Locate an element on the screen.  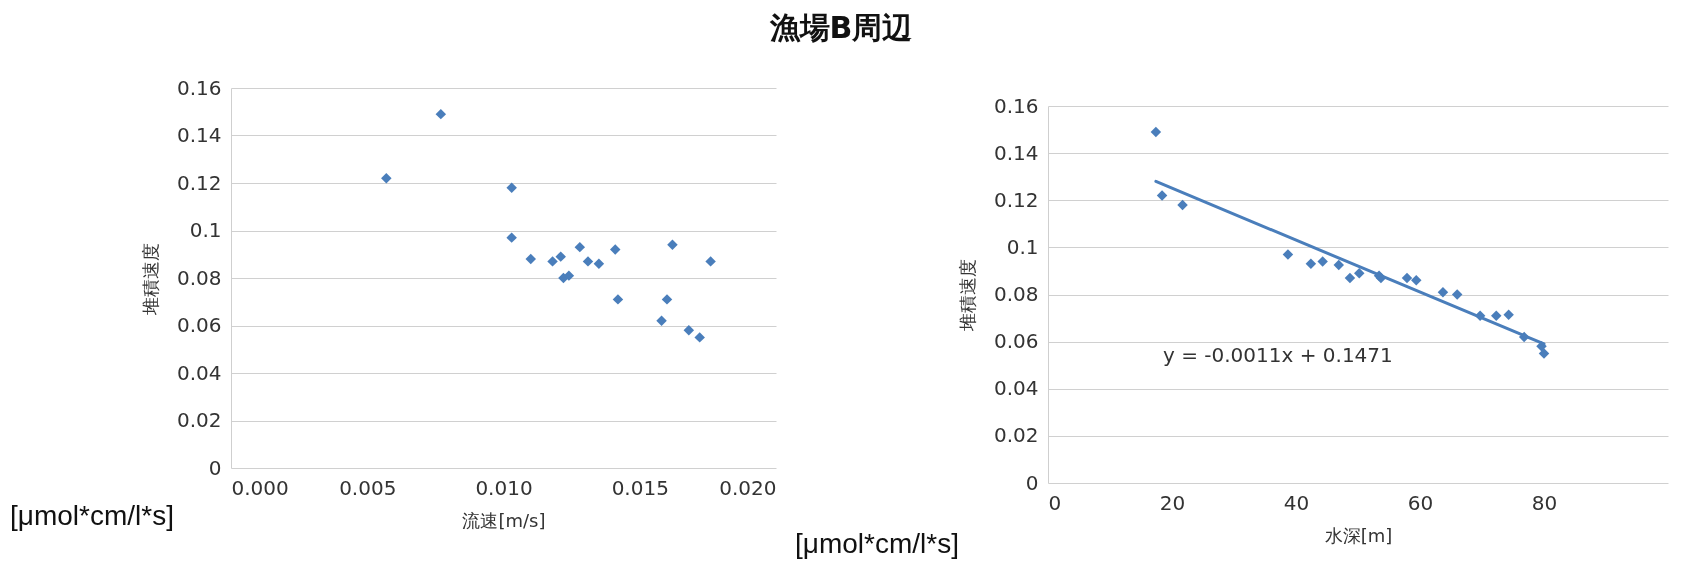
x-tick-label: 0.010 is located at coordinates (504, 487).